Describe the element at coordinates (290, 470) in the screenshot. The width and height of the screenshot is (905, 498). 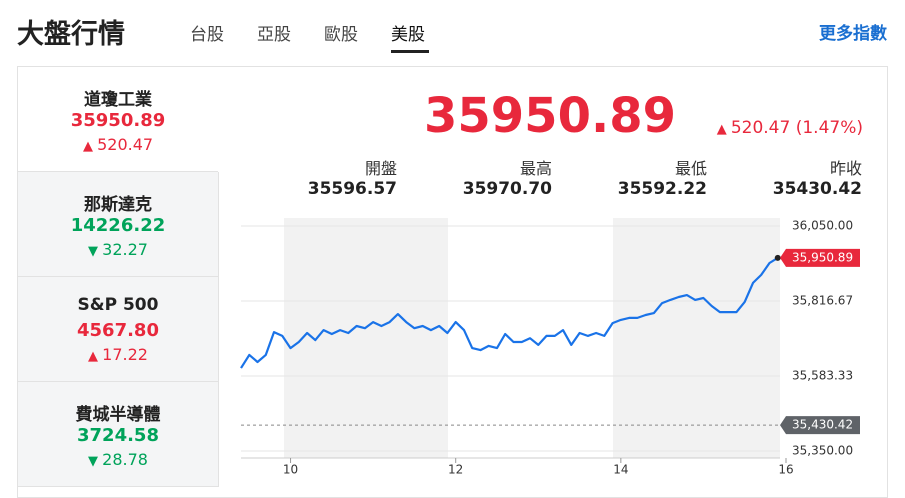
I see `x-tick-label: 10` at that location.